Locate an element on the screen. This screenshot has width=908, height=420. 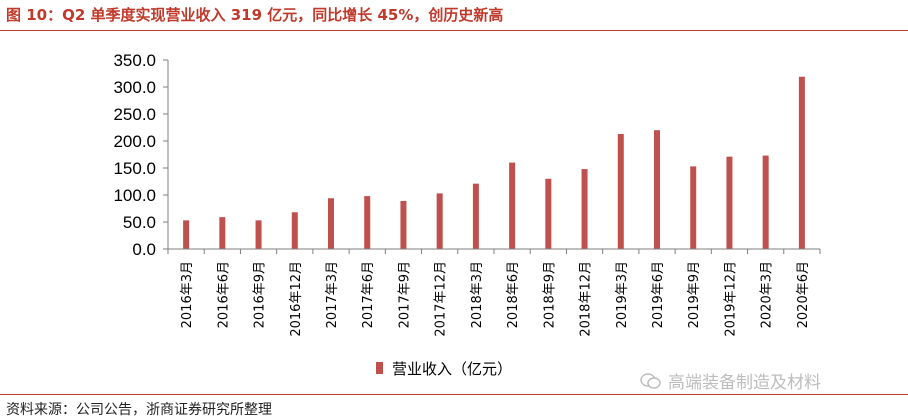
watermark: 高端装备制造及材料 is located at coordinates (730, 380).